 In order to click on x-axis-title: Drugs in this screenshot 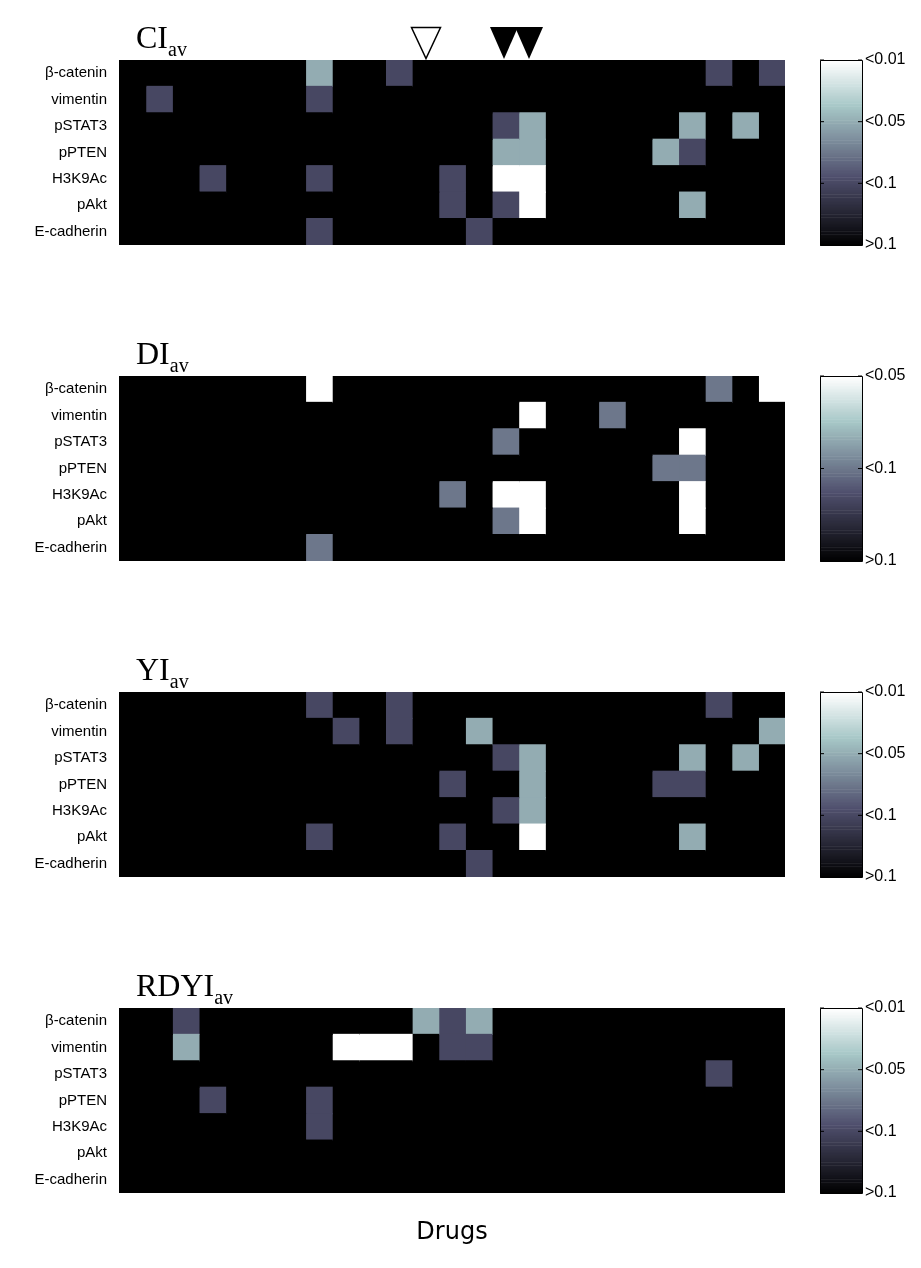, I will do `click(452, 1231)`.